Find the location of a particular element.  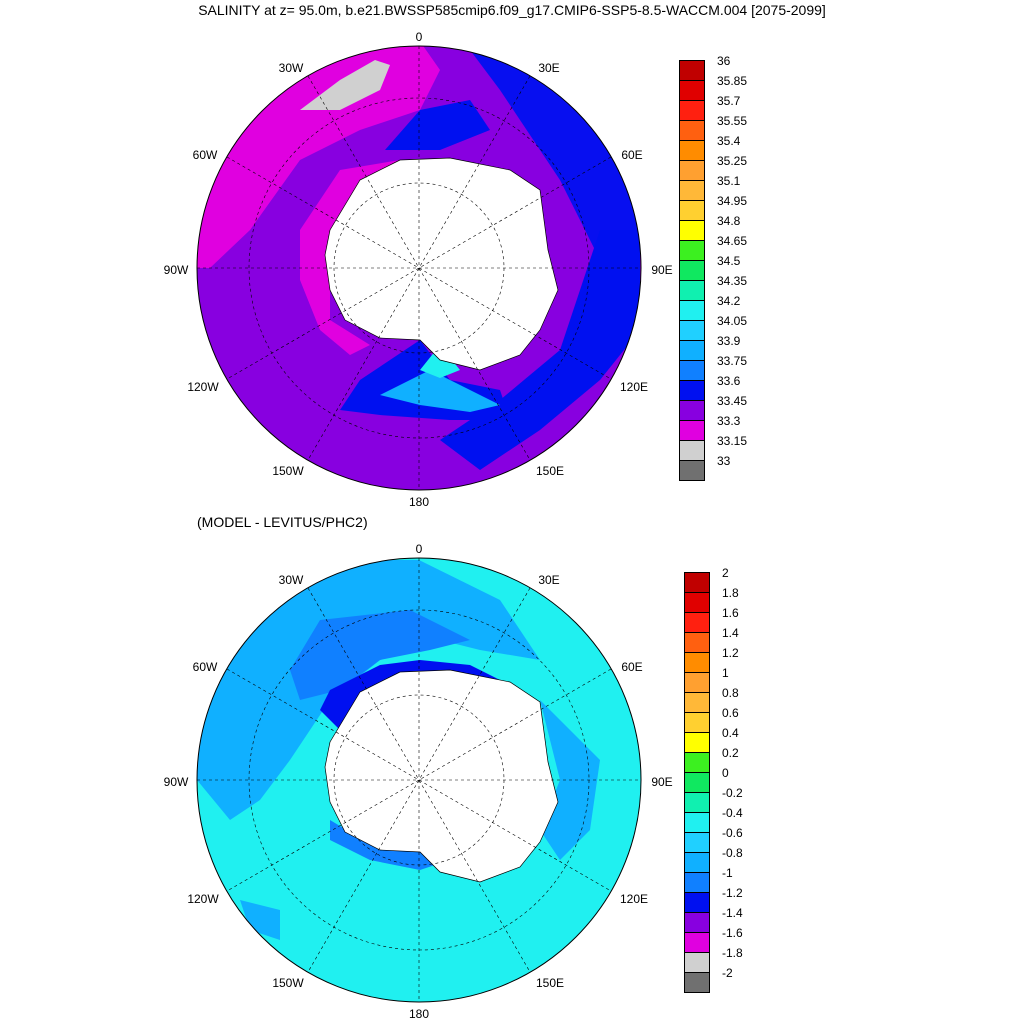

salinity-colorbar-tick-label: 34.35 is located at coordinates (732, 281).